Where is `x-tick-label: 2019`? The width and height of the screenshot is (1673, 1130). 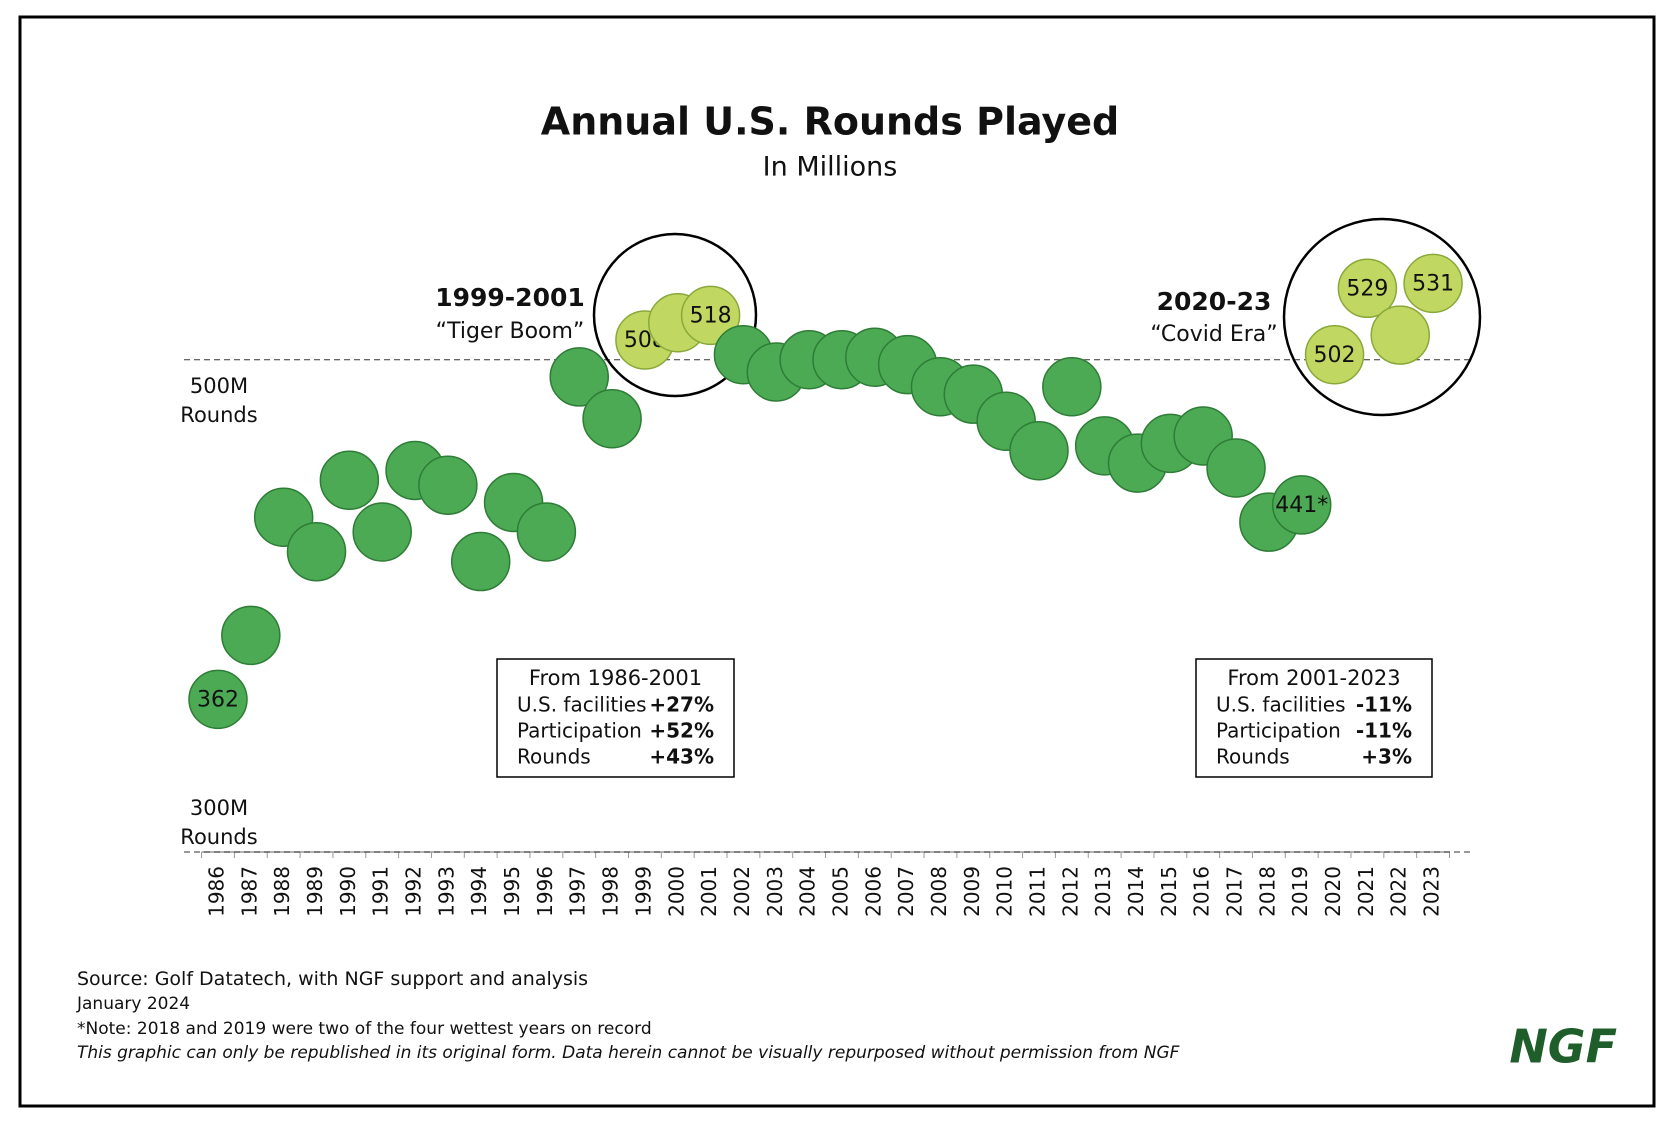 x-tick-label: 2019 is located at coordinates (1300, 891).